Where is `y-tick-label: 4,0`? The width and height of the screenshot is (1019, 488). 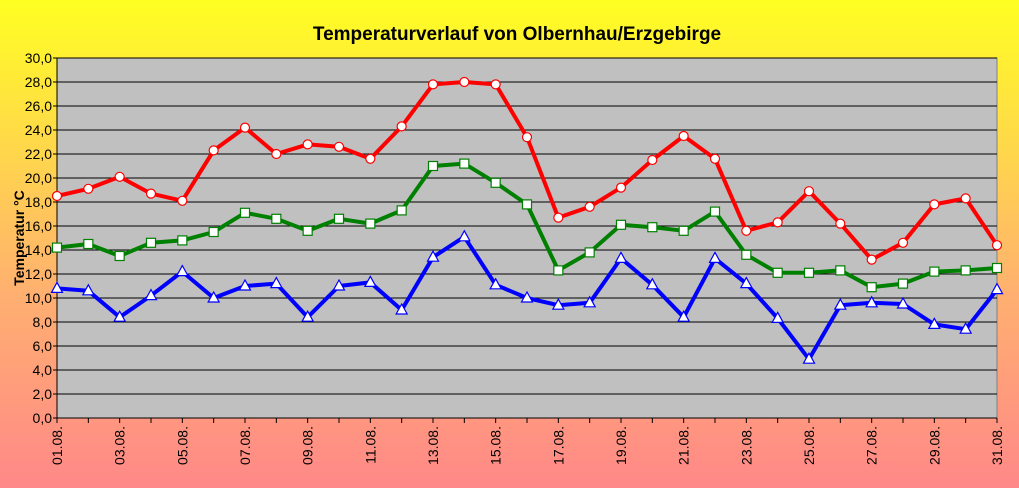
y-tick-label: 4,0 is located at coordinates (43, 370).